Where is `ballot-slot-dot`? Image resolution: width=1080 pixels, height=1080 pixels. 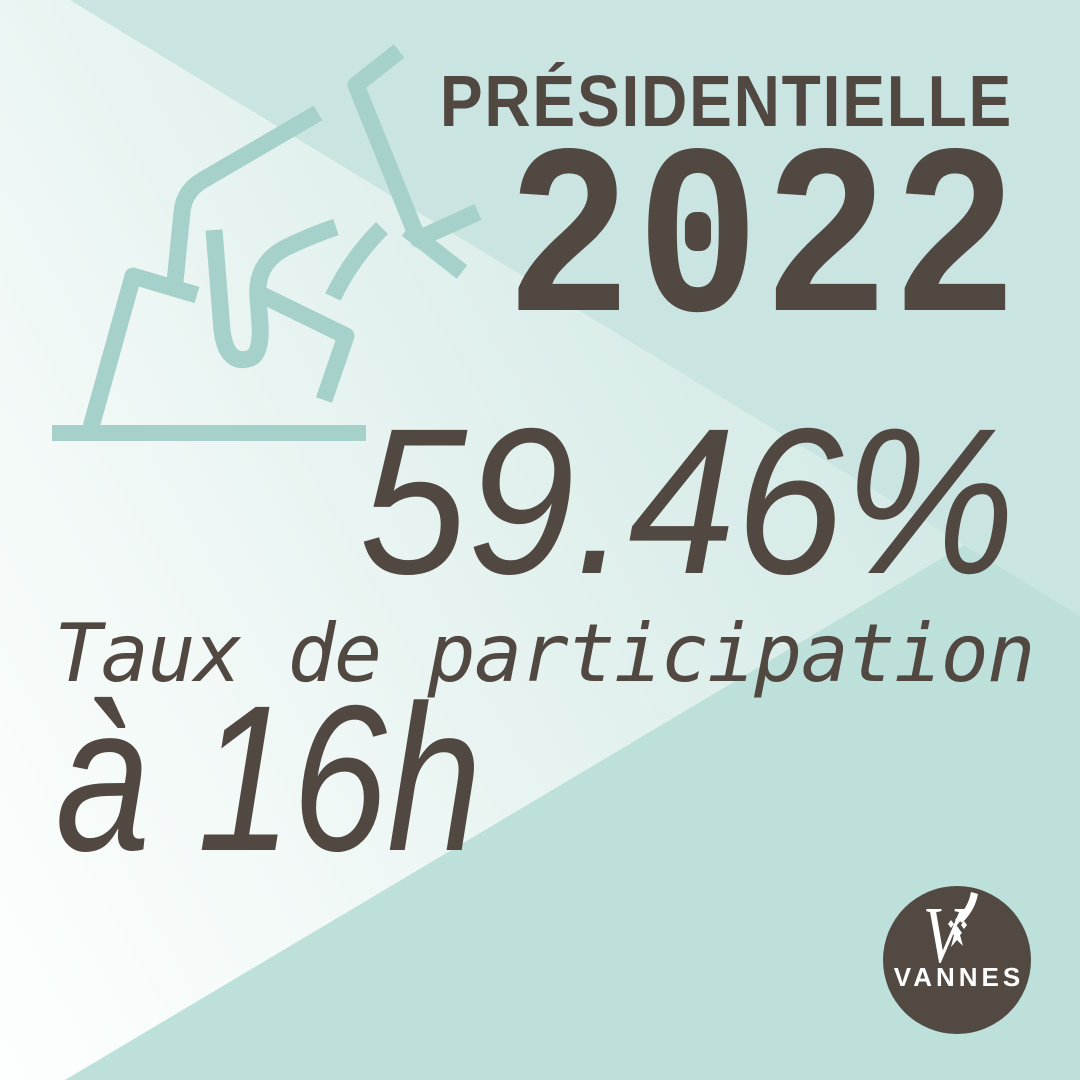 ballot-slot-dot is located at coordinates (697, 231).